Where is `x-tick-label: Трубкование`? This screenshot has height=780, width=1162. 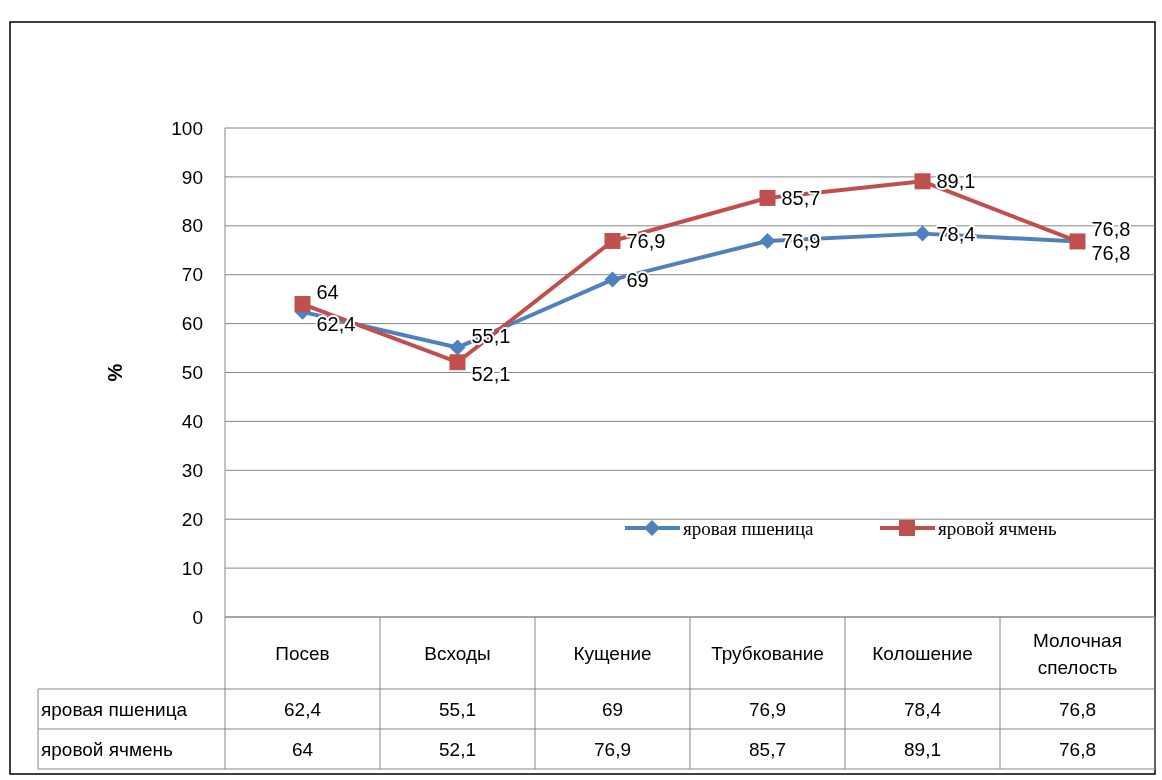
x-tick-label: Трубкование is located at coordinates (767, 653).